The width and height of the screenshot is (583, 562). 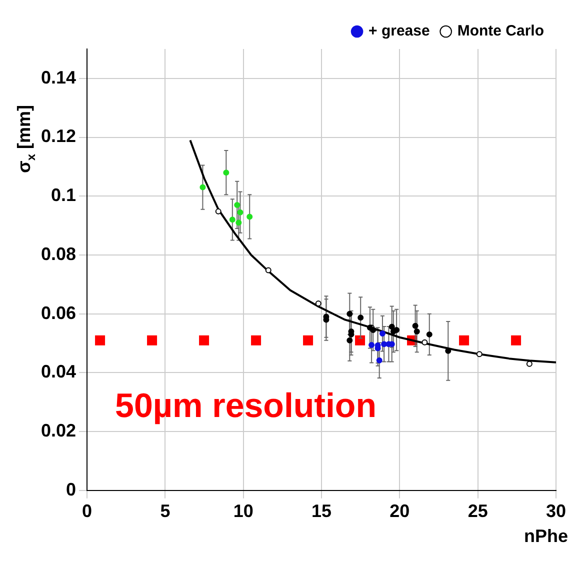 What do you see at coordinates (63, 195) in the screenshot?
I see `y-tick-label: 0.1` at bounding box center [63, 195].